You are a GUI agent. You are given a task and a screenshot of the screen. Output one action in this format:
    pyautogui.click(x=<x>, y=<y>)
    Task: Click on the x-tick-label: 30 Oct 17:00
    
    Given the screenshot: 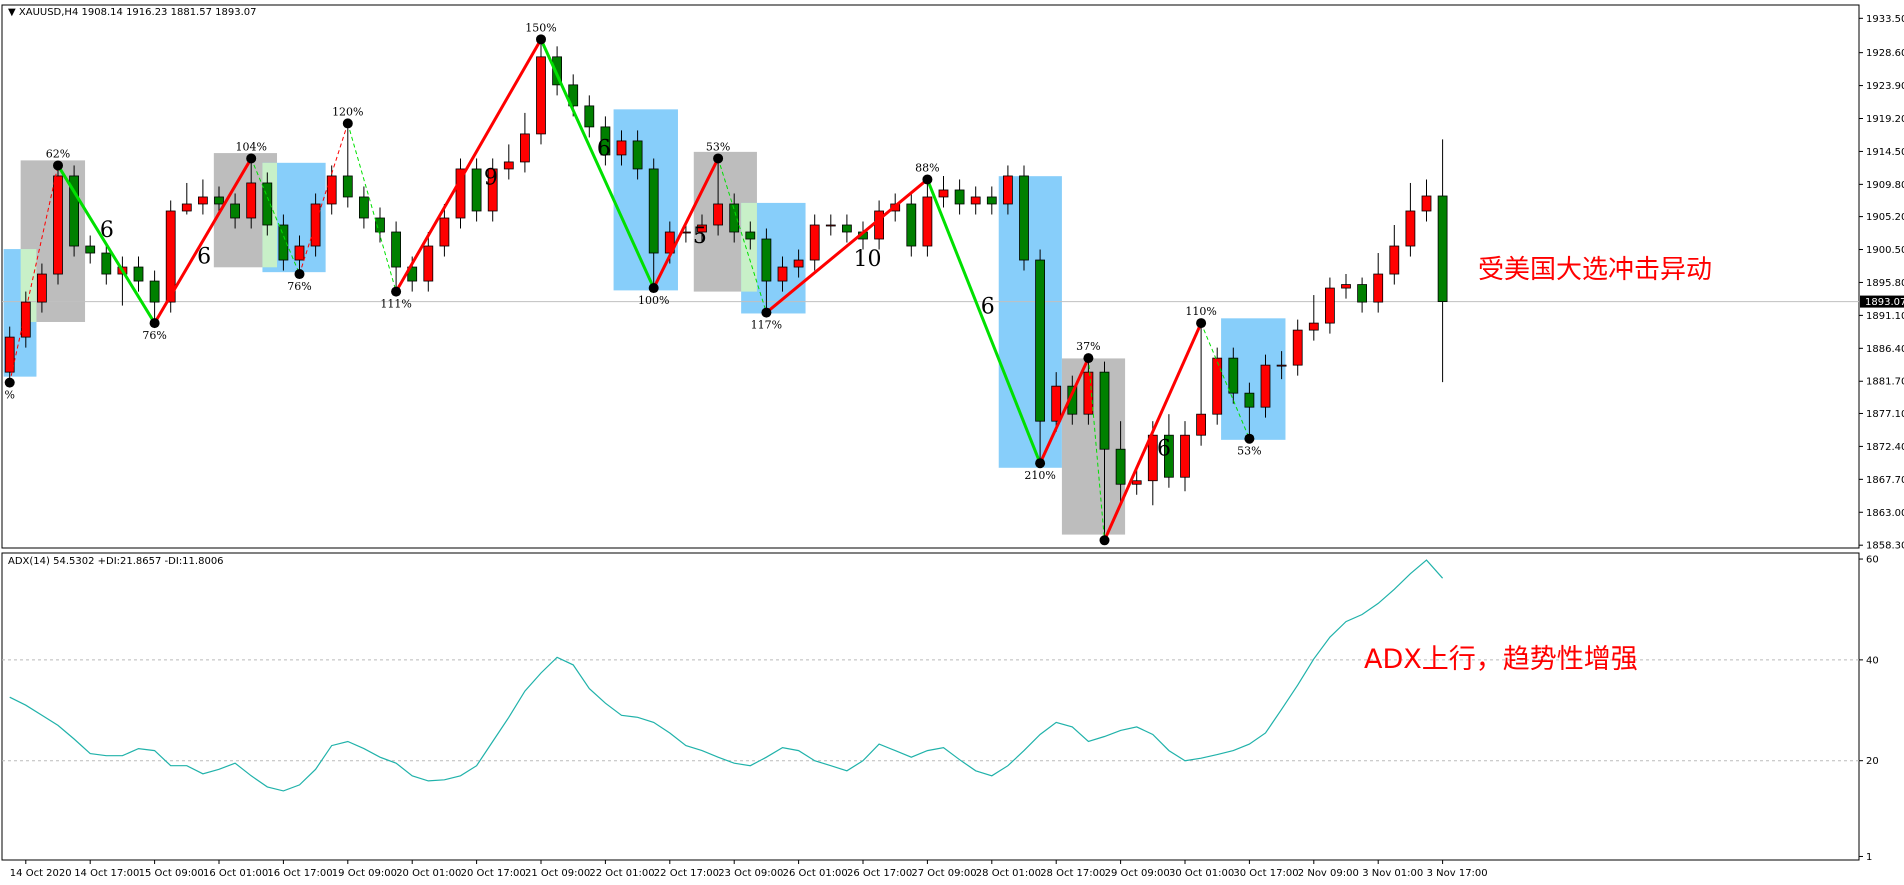 What is the action you would take?
    pyautogui.click(x=1265, y=873)
    